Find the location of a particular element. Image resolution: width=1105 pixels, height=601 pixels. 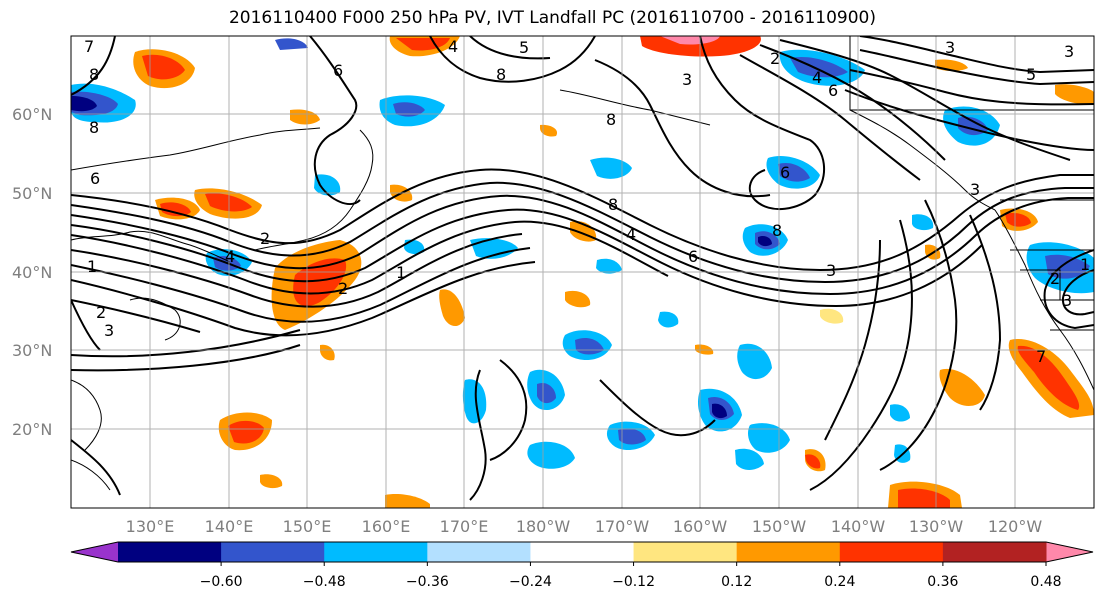

colorbar-tick-label: −0.24 is located at coordinates (530, 582).